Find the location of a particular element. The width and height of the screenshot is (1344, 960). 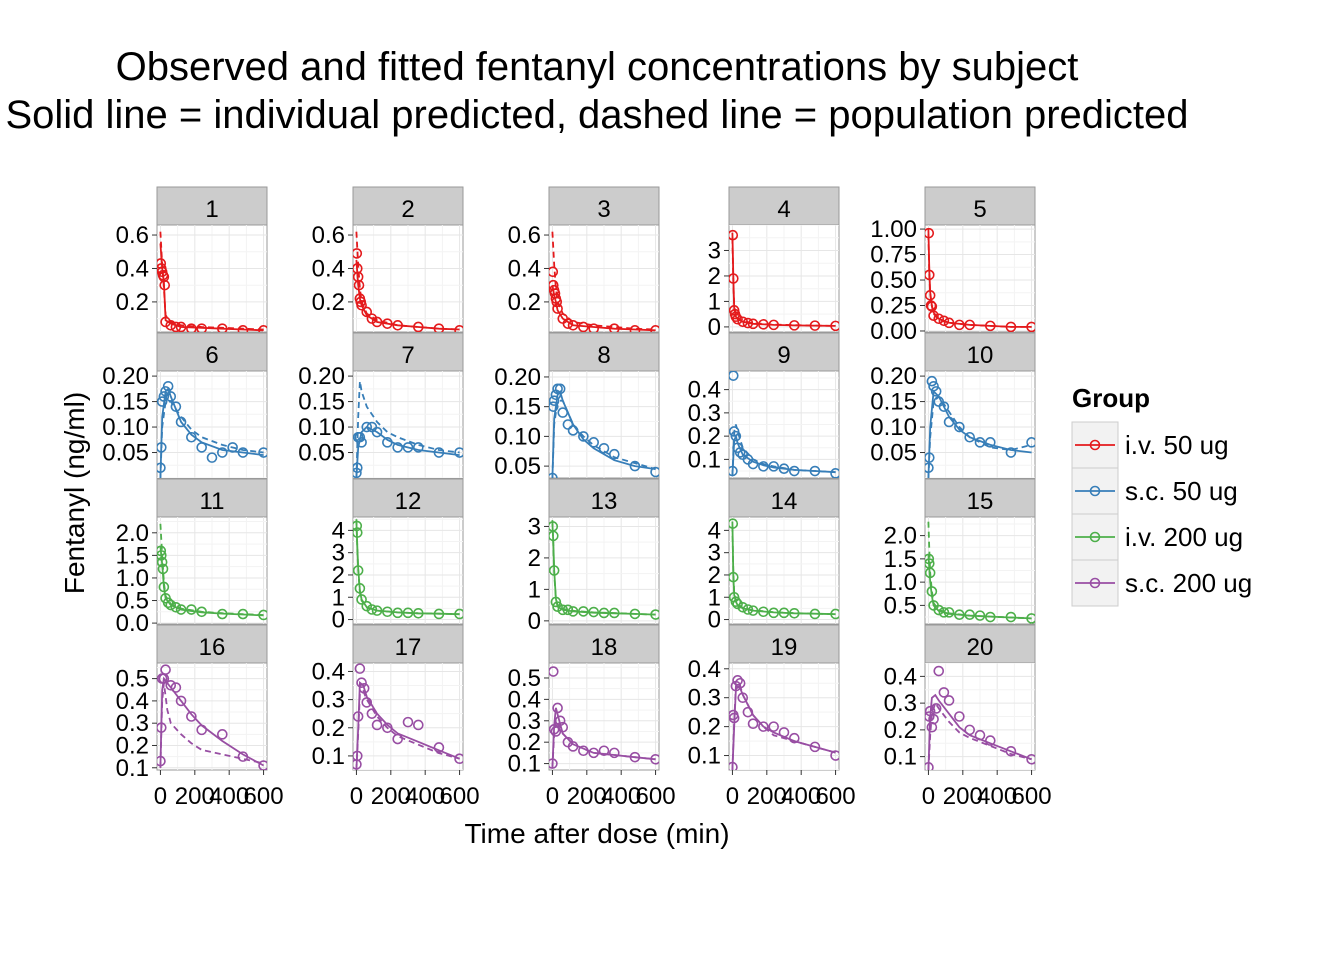

population-predicted-line is located at coordinates (979, 735).